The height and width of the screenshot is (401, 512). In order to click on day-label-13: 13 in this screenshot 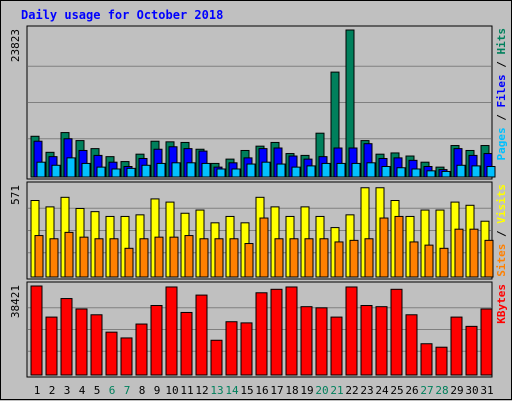, I will do `click(216, 390)`.